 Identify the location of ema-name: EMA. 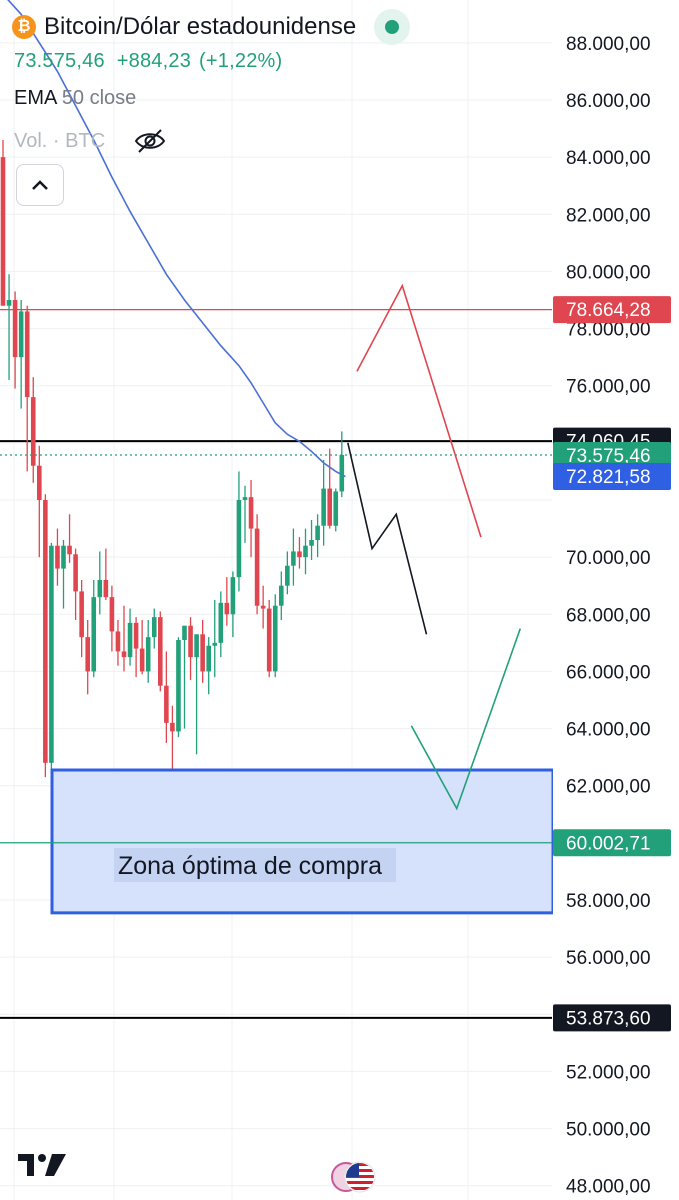
(35, 98).